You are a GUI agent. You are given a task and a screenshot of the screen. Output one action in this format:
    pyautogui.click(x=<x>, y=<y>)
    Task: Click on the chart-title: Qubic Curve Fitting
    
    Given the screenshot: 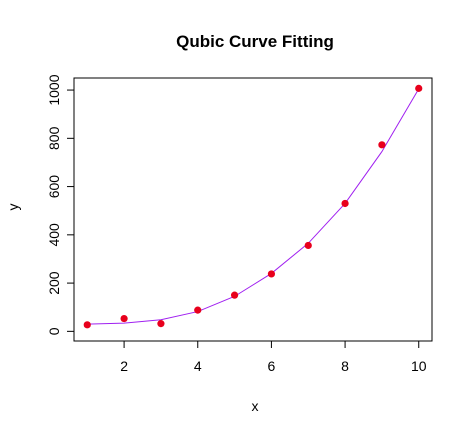 What is the action you would take?
    pyautogui.click(x=255, y=41)
    